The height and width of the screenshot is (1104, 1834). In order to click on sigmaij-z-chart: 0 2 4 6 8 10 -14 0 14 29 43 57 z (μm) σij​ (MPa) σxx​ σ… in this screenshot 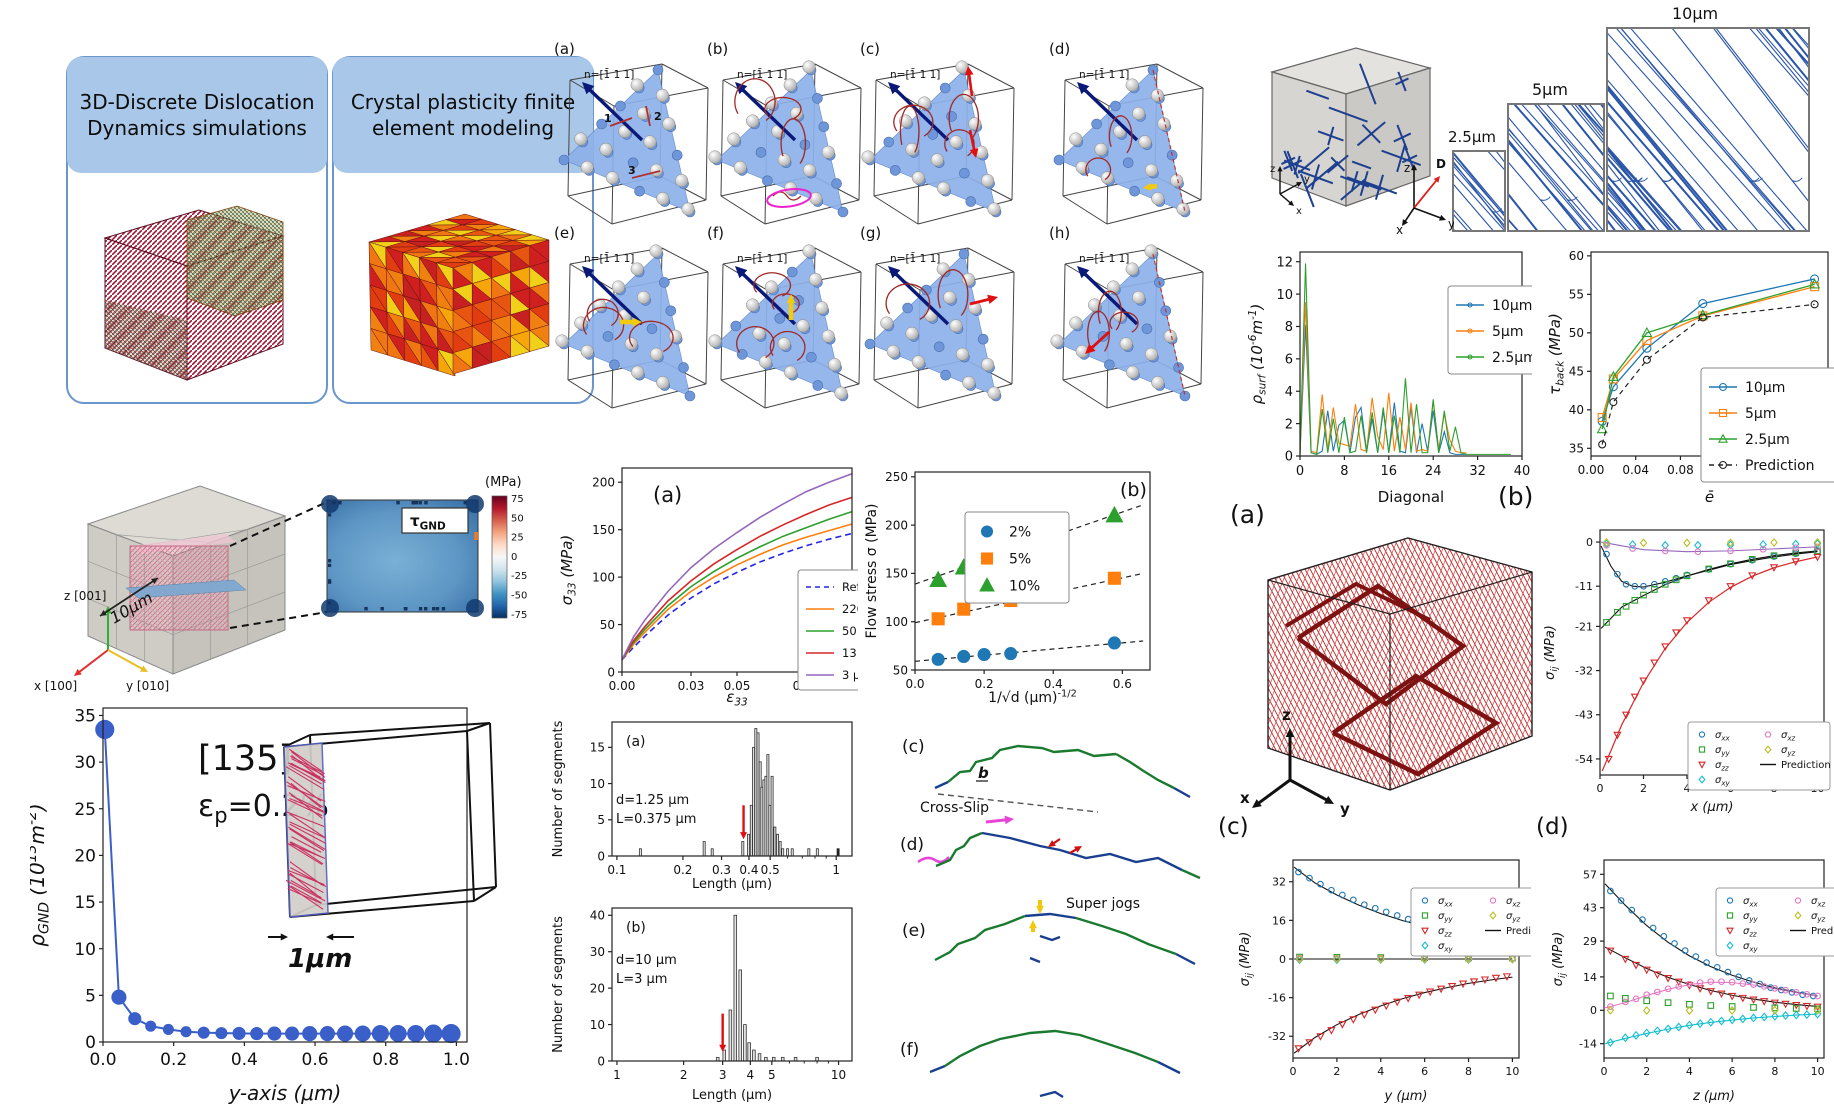, I will do `click(1691, 971)`.